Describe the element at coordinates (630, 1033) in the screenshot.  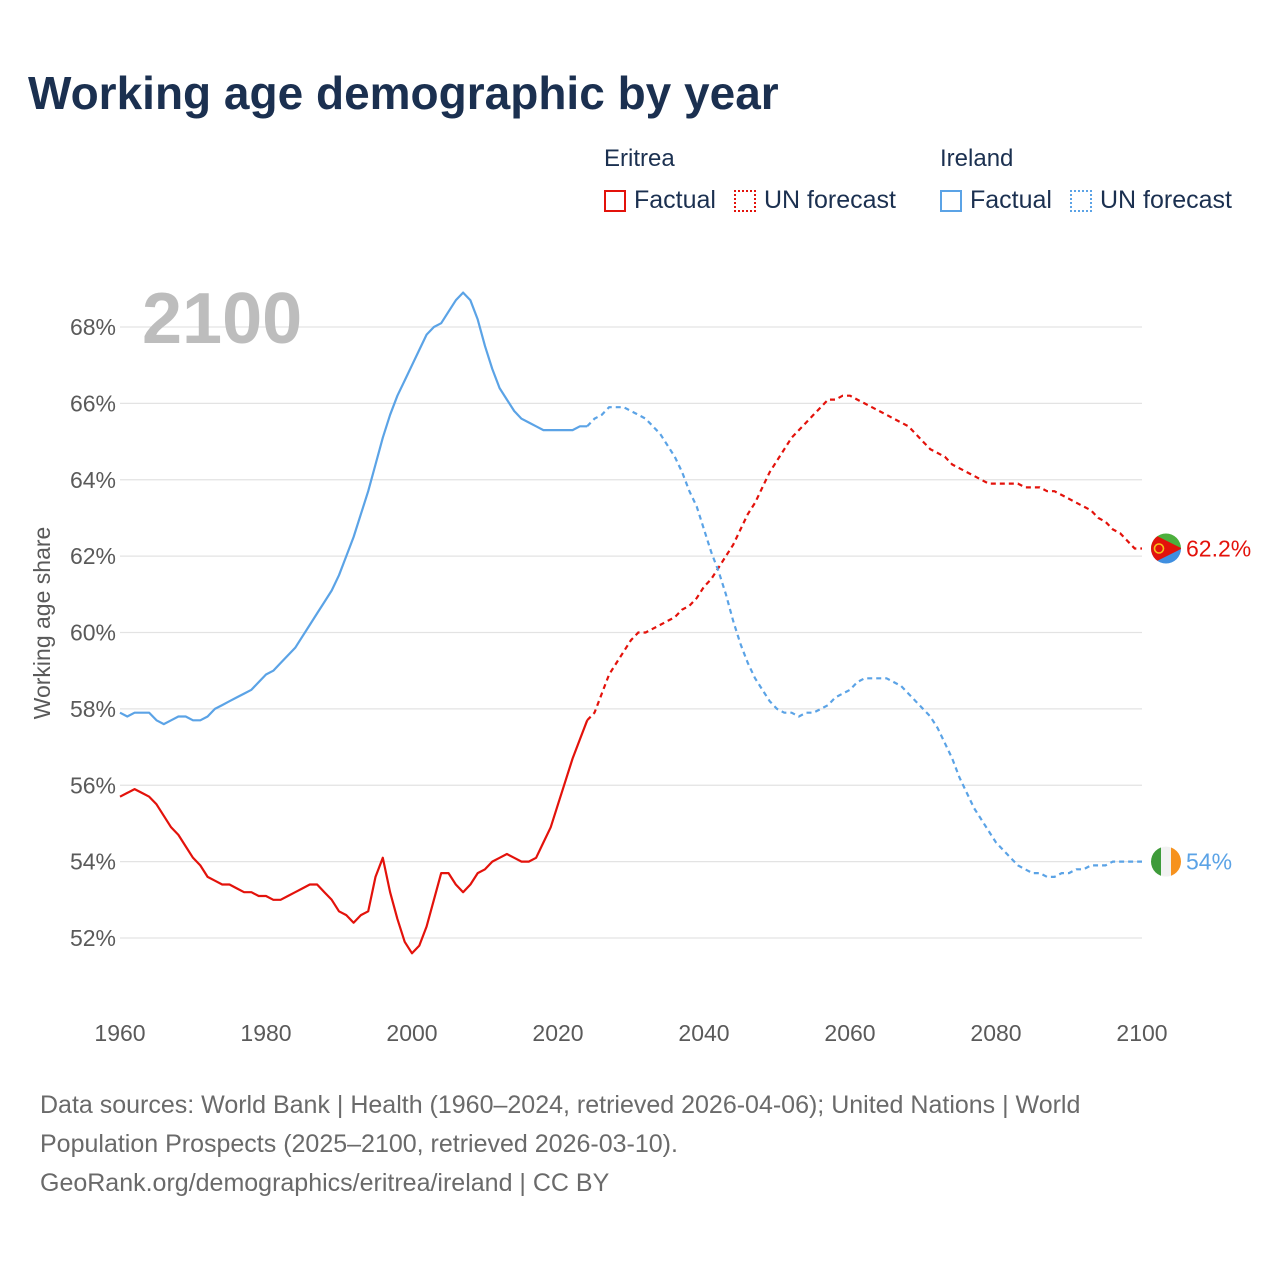
I see `x-axis: 1960 1980 2000 2020 2040 2060 2080 2100` at that location.